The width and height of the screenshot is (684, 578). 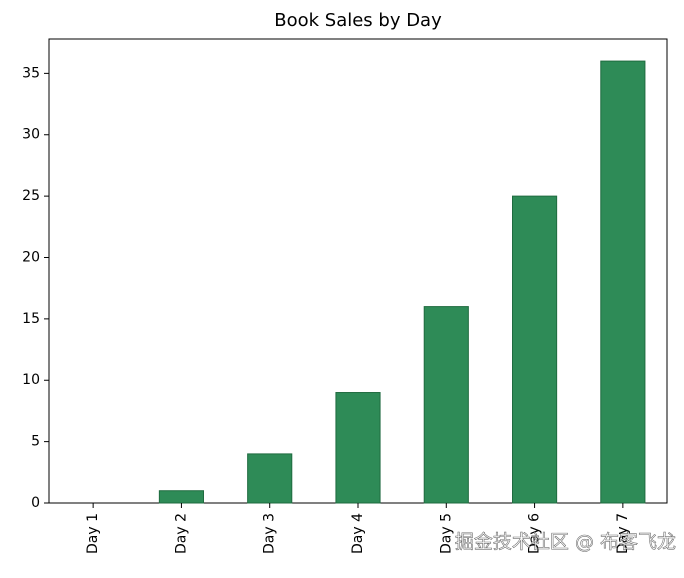 What do you see at coordinates (31, 73) in the screenshot?
I see `y-tick-label: 35` at bounding box center [31, 73].